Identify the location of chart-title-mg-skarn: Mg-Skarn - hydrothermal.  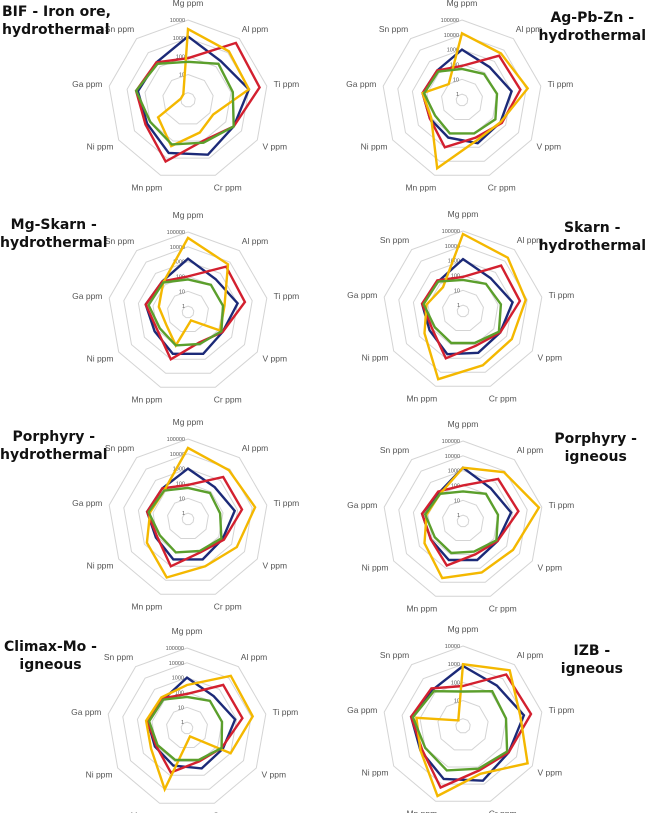
(54, 234).